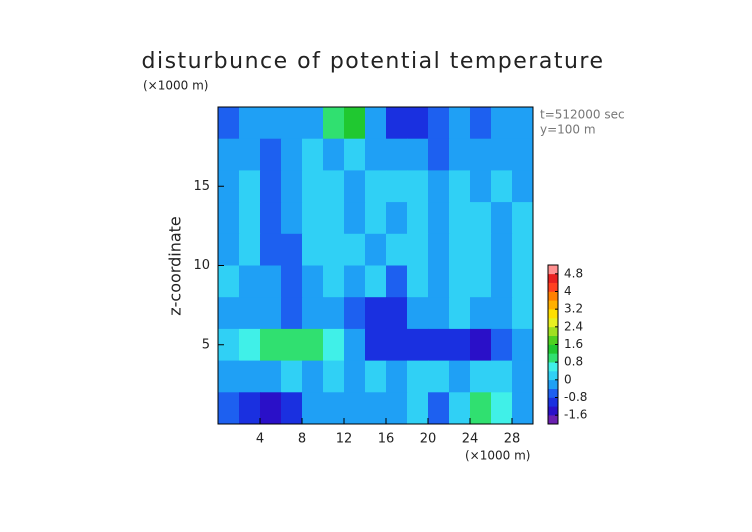 Image resolution: width=752 pixels, height=532 pixels. Describe the element at coordinates (201, 265) in the screenshot. I see `y-tick-label: 10` at that location.